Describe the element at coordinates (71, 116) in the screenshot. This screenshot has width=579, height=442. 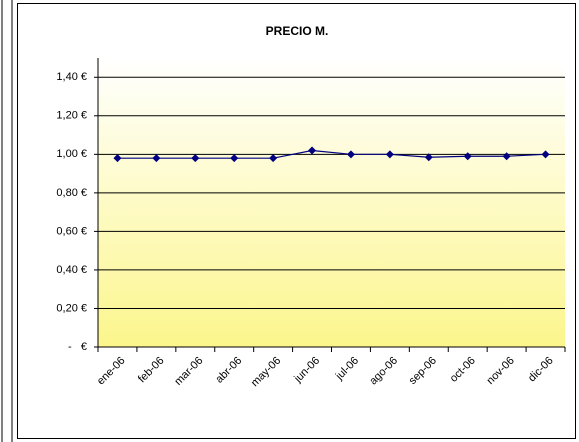
I see `y-tick-label: 1,20 €` at that location.